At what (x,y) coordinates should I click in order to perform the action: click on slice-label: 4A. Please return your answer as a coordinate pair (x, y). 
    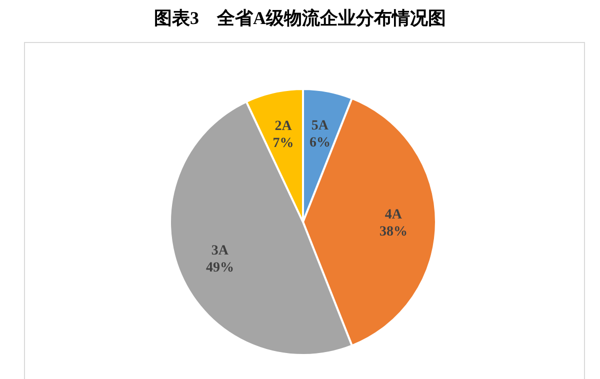
    Looking at the image, I should click on (393, 215).